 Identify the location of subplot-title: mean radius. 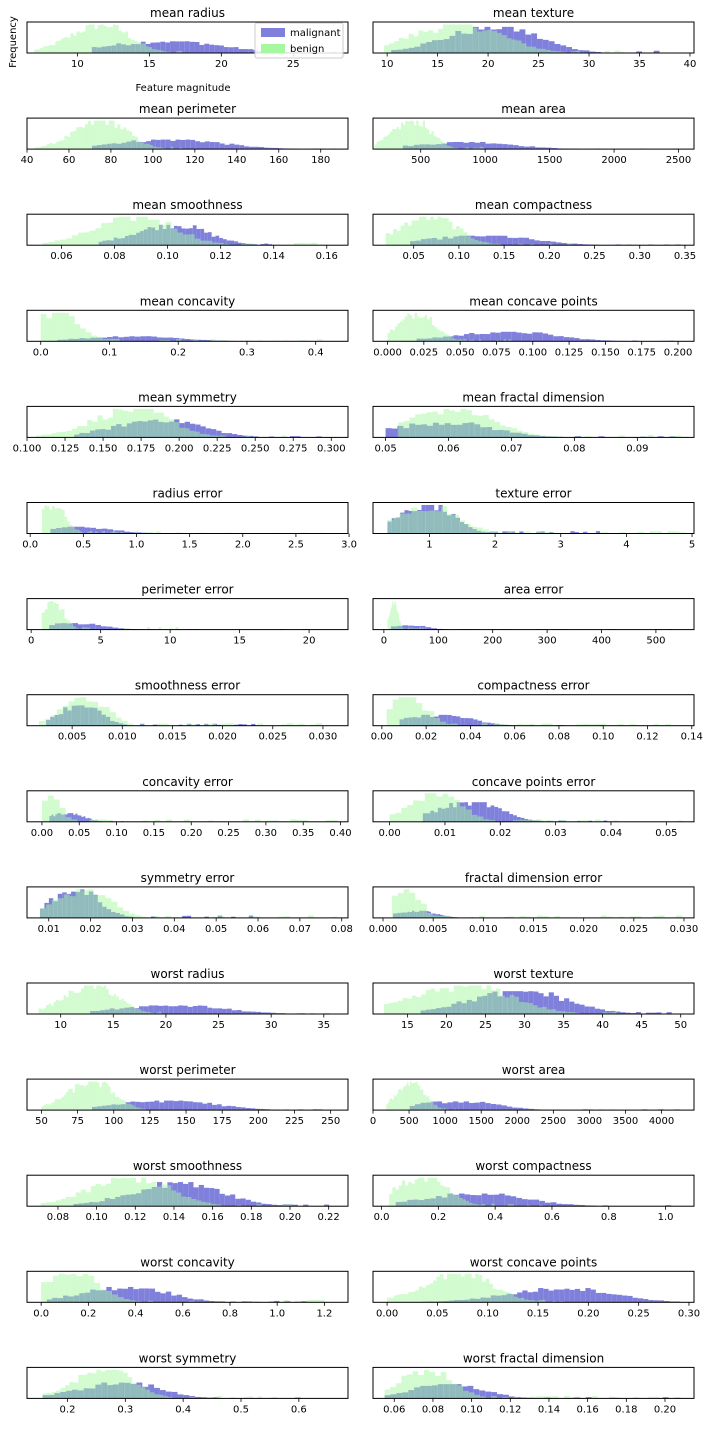
(187, 13).